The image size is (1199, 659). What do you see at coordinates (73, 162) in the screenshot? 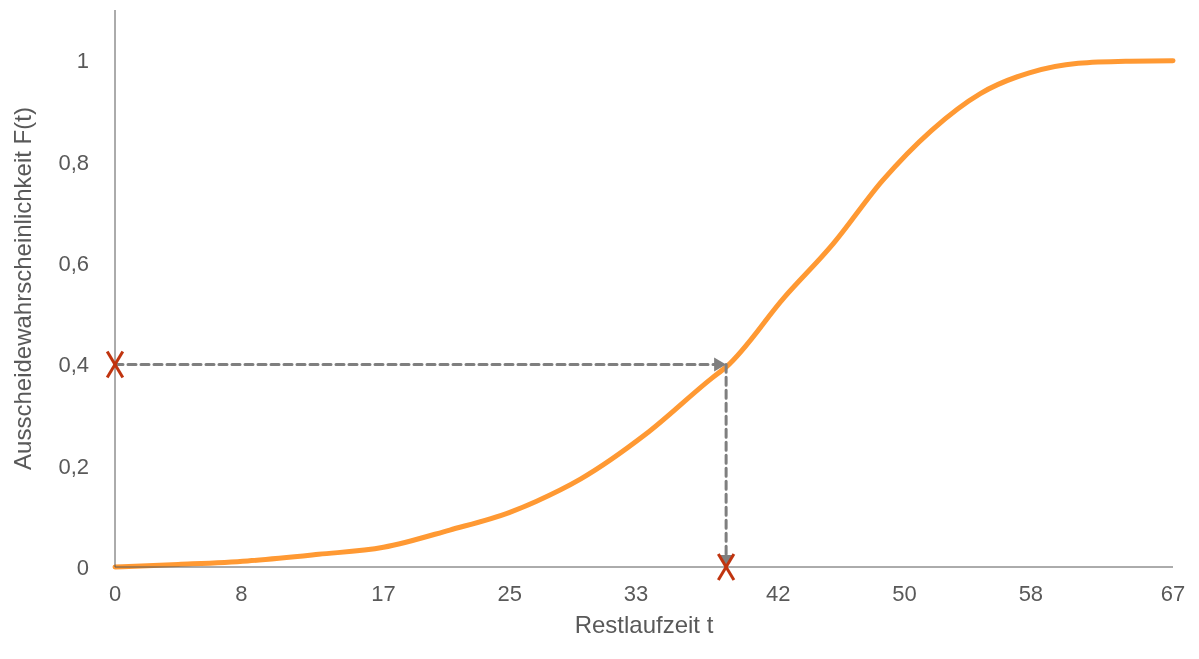
I see `y-tick-label: 0,8` at bounding box center [73, 162].